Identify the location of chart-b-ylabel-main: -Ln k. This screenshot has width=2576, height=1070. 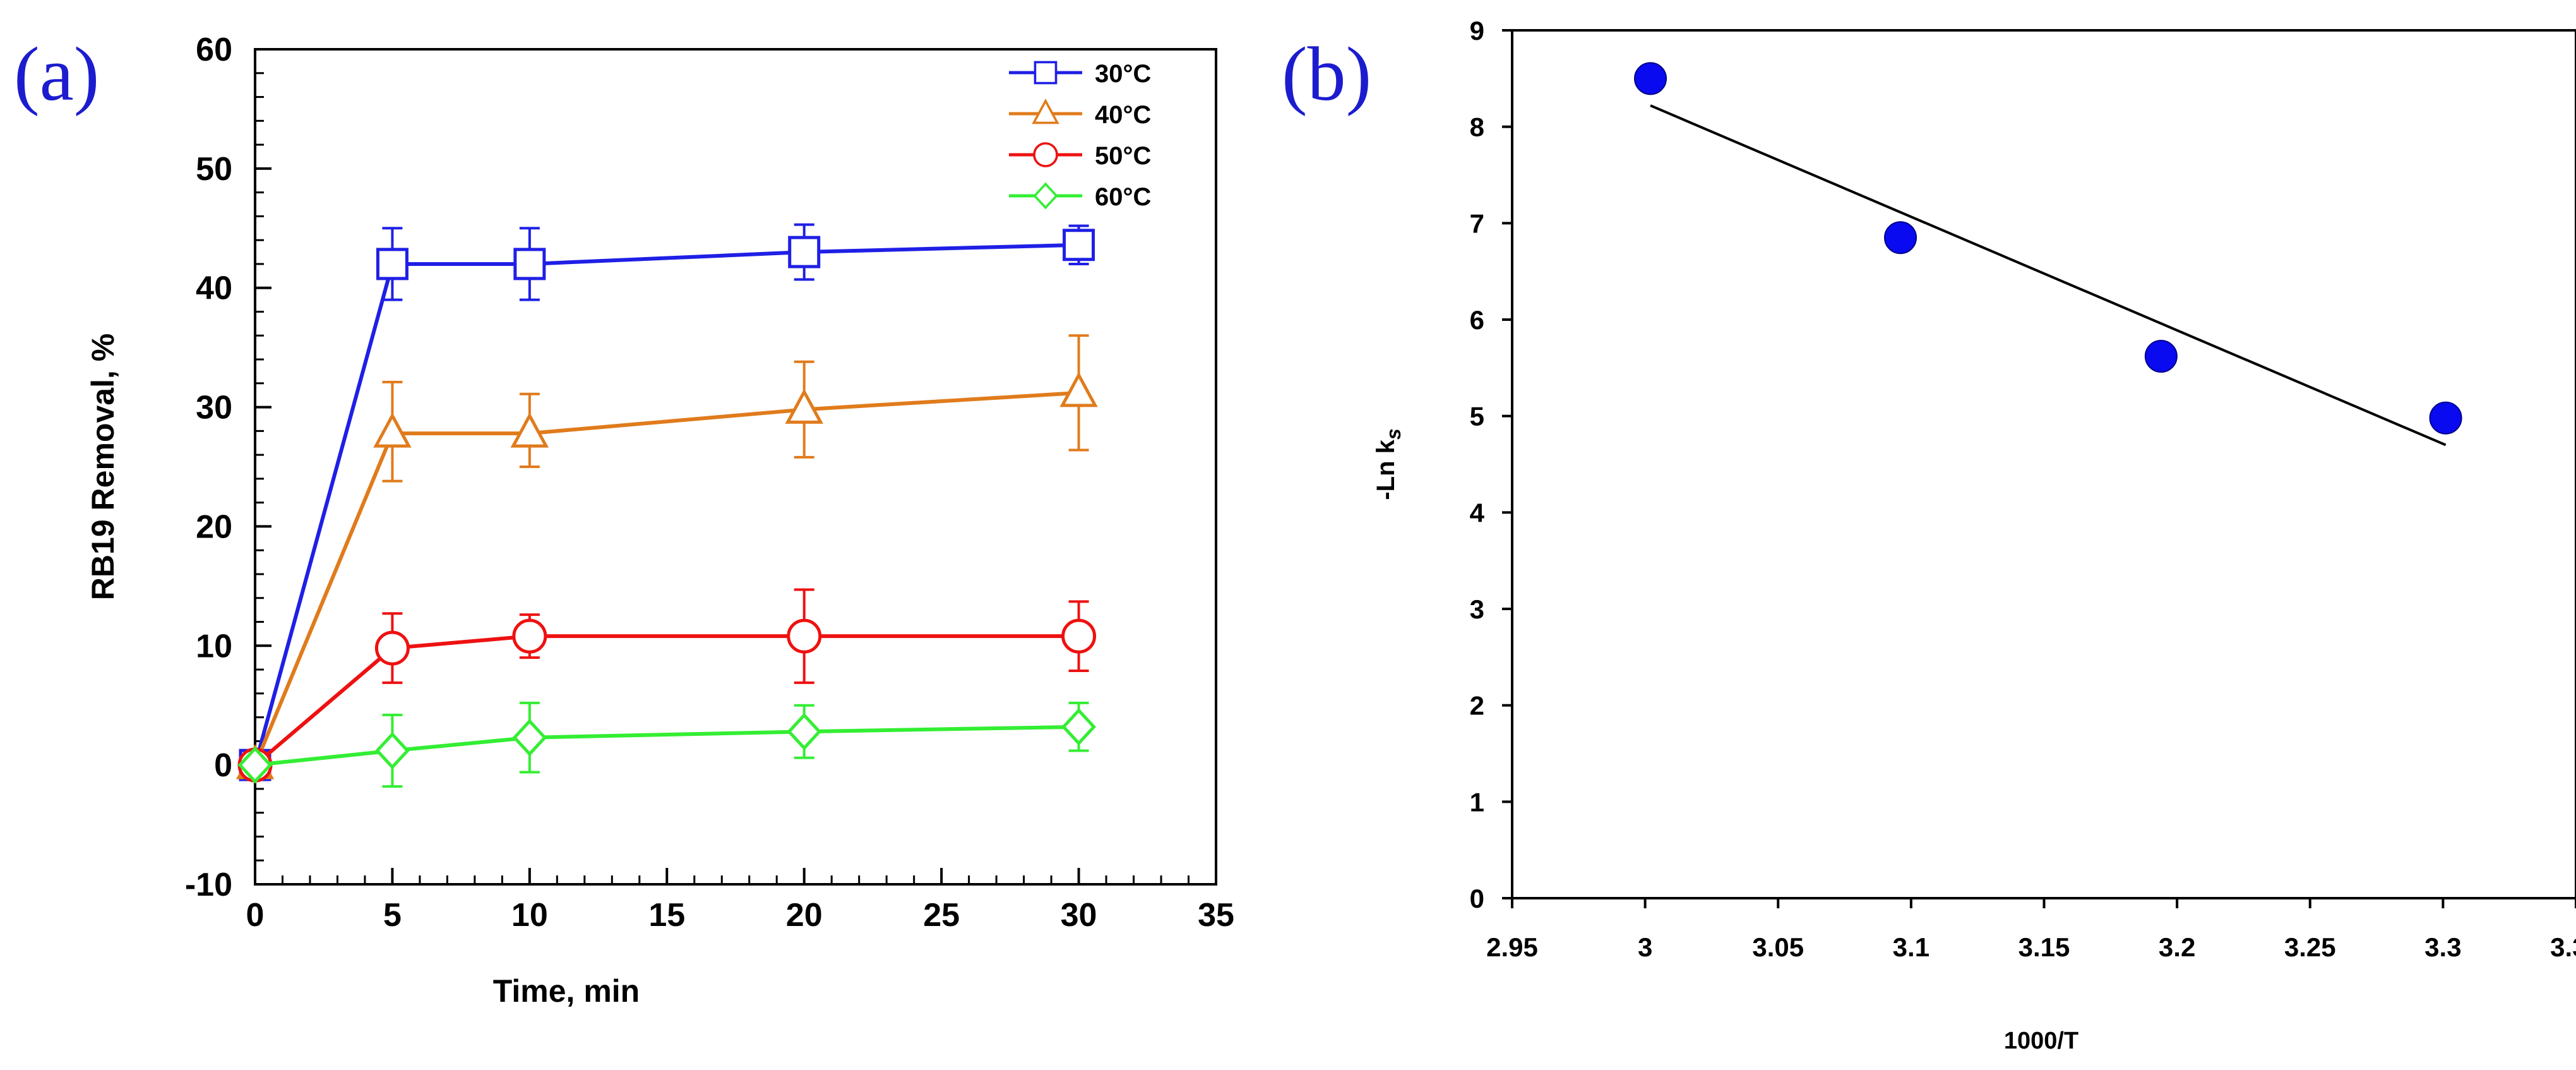
(1386, 469).